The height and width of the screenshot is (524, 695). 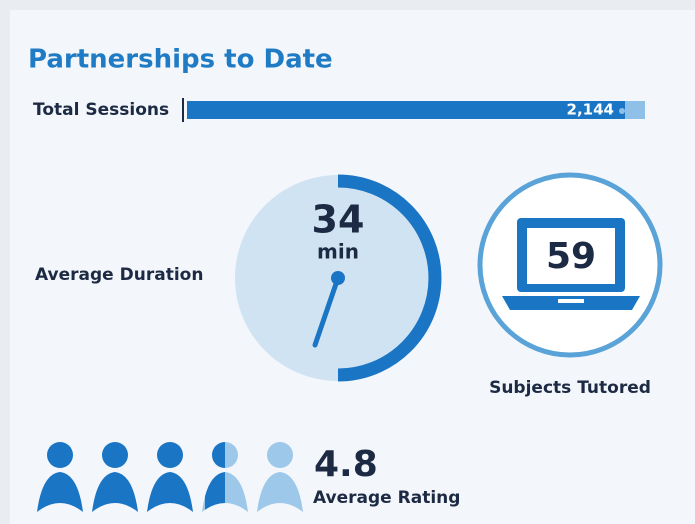 I want to click on sessions-bar, so click(x=406, y=110).